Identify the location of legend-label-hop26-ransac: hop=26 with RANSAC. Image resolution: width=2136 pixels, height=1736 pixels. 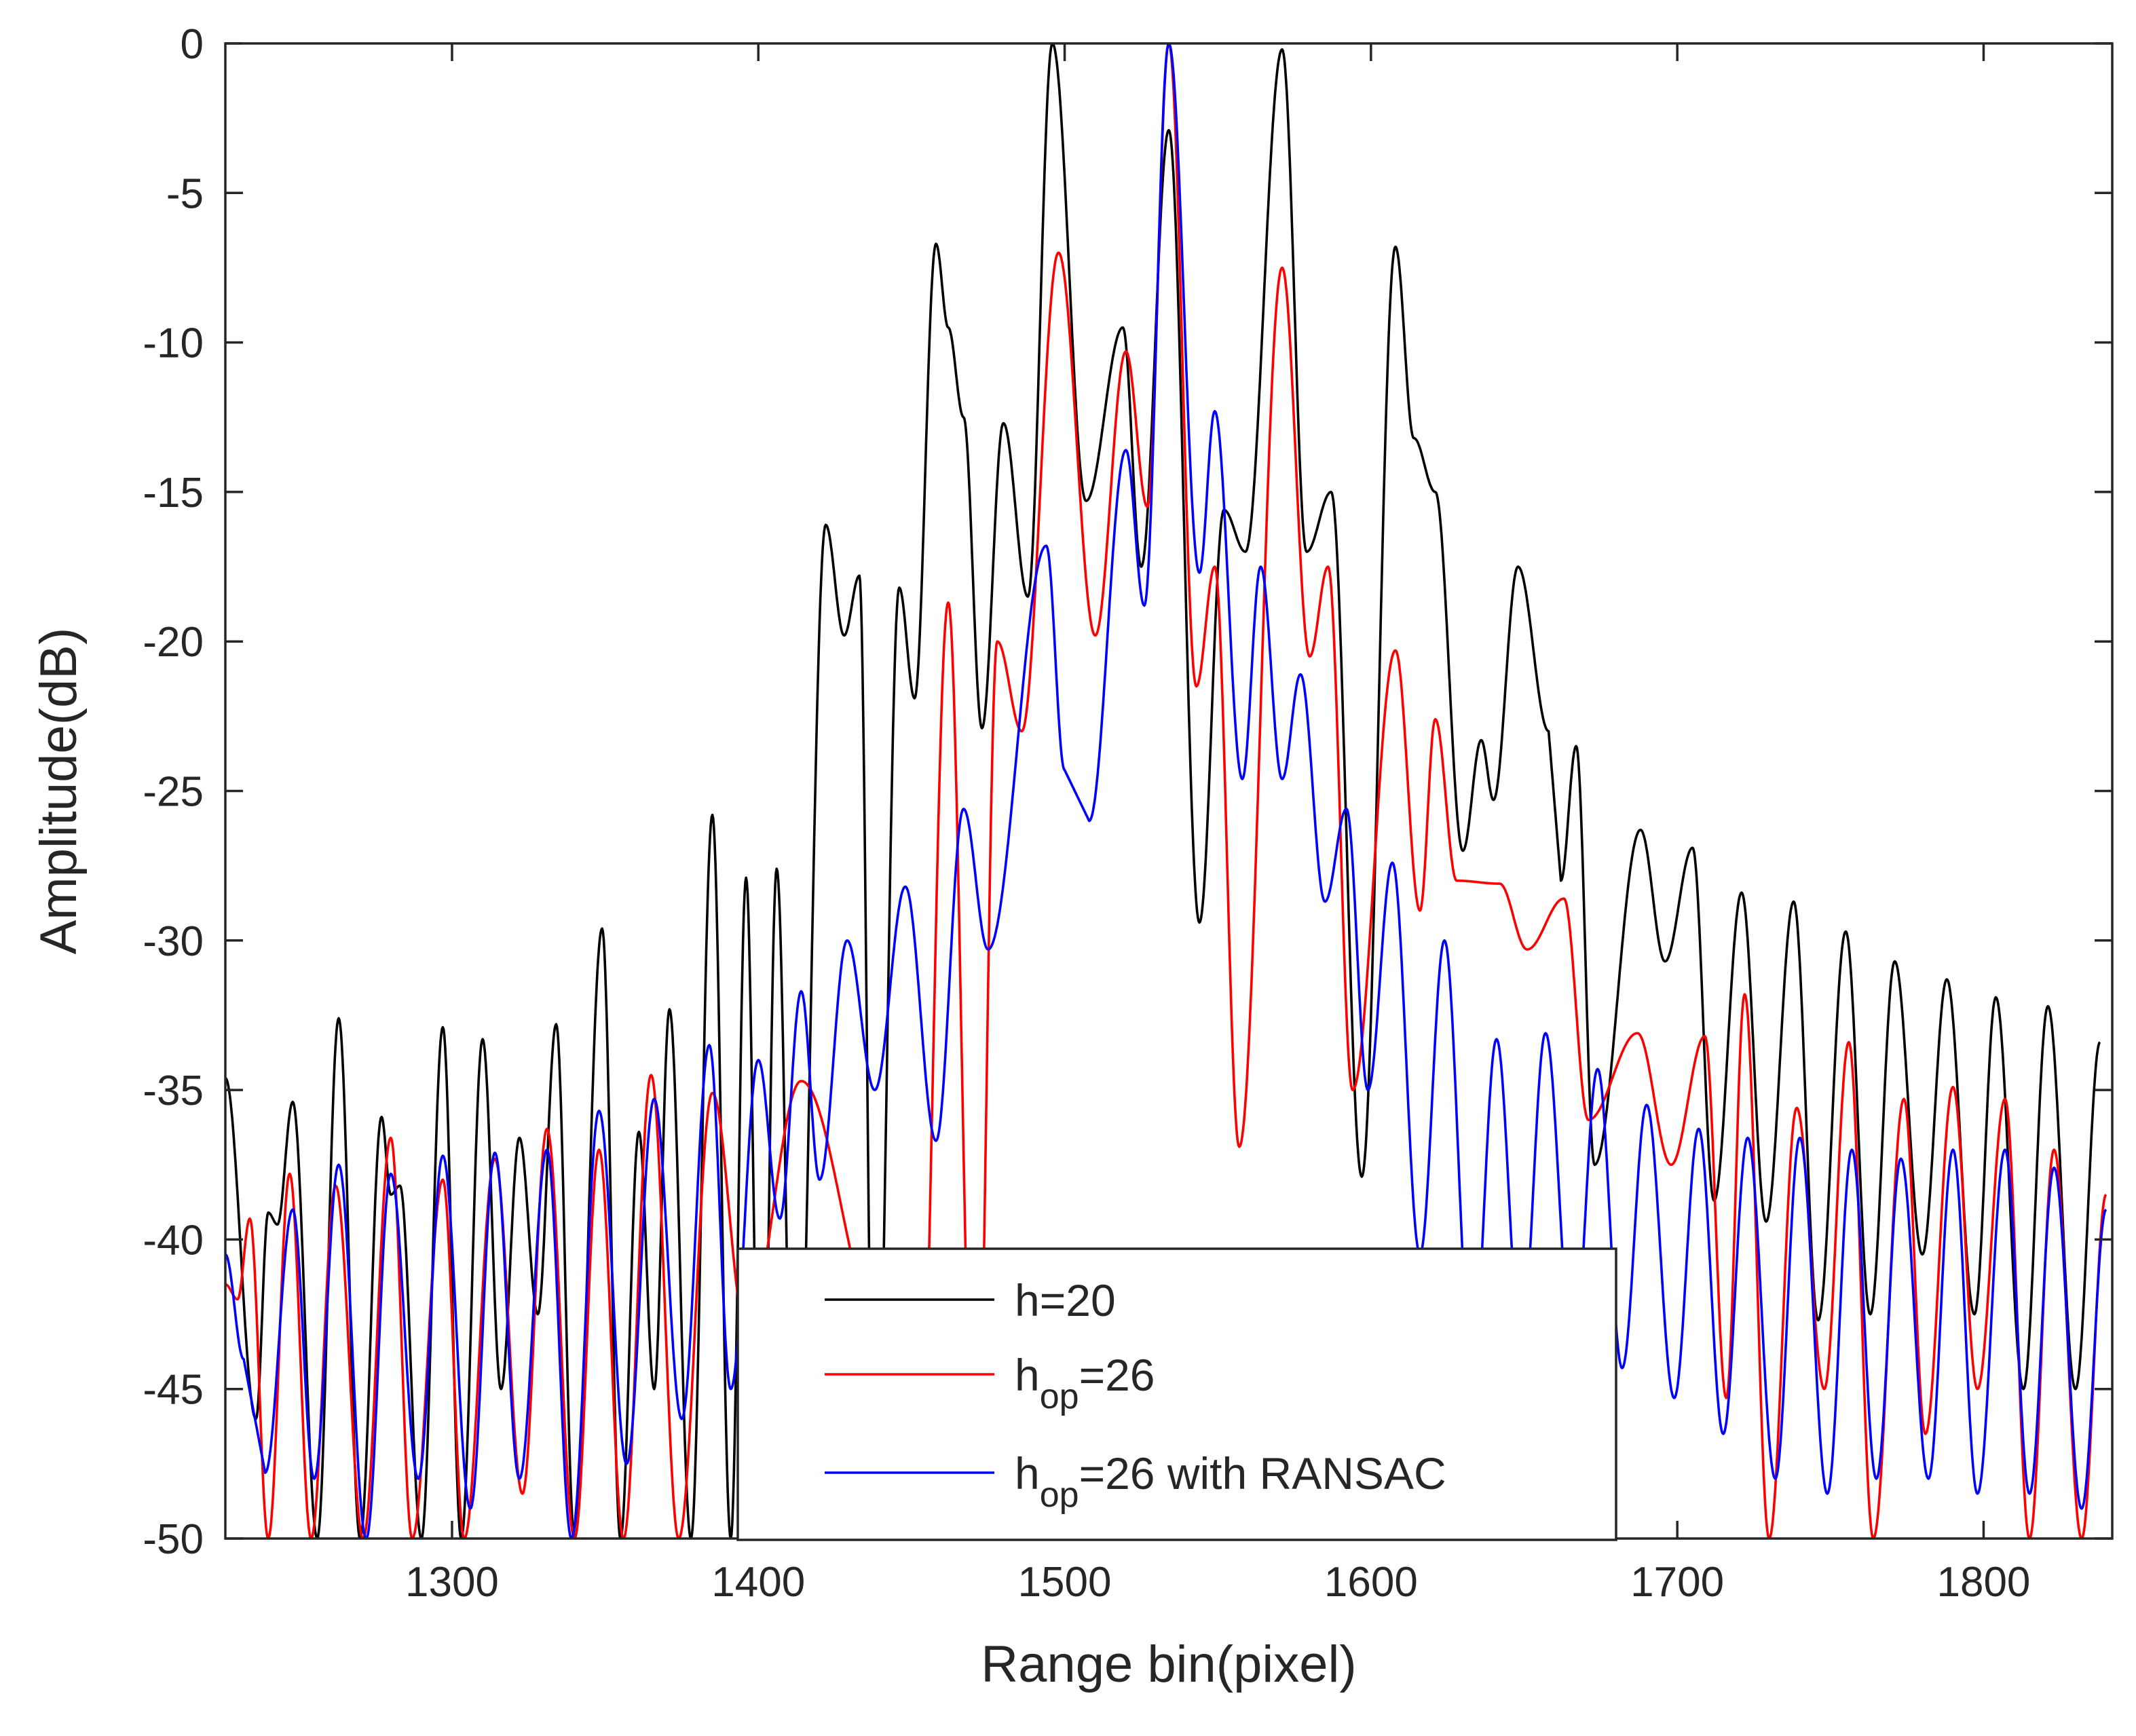
(1230, 1481).